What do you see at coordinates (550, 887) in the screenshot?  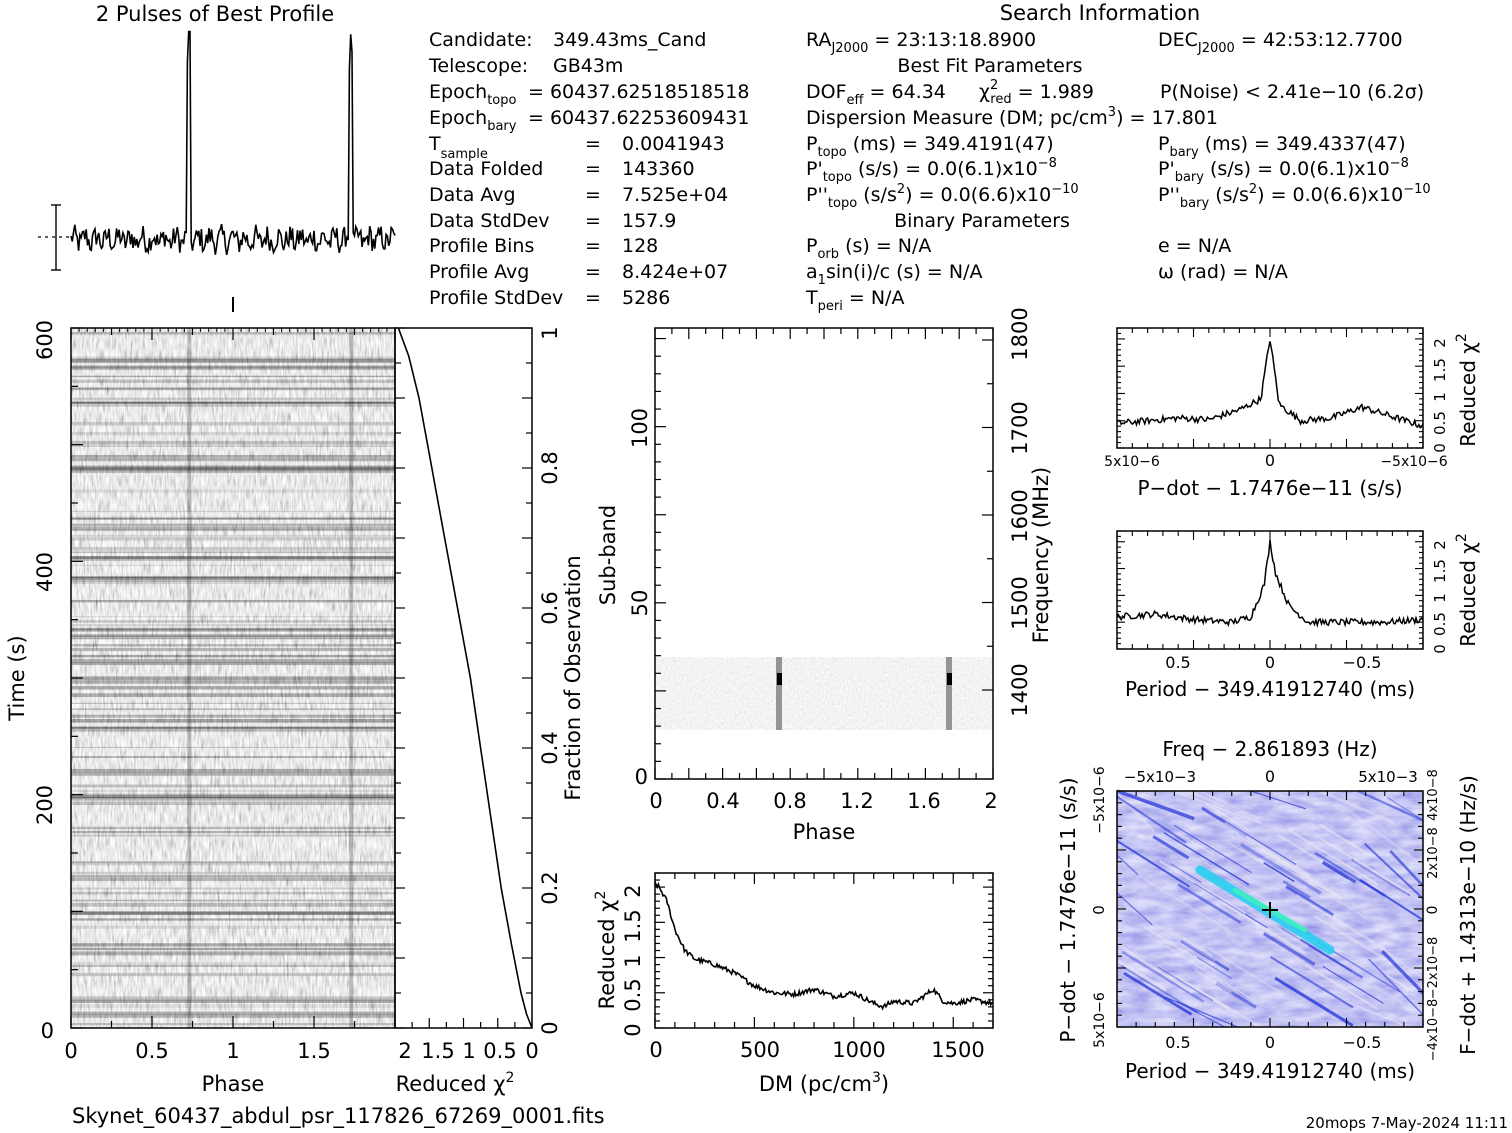 I see `svg-text: 0.2` at bounding box center [550, 887].